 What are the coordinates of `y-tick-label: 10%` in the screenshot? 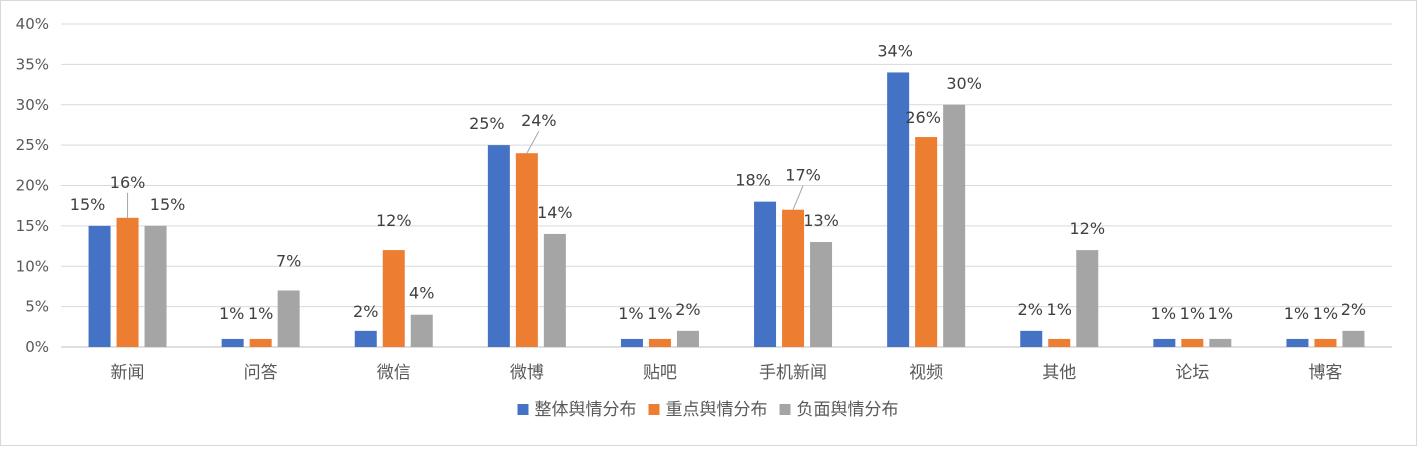 It's located at (32, 266).